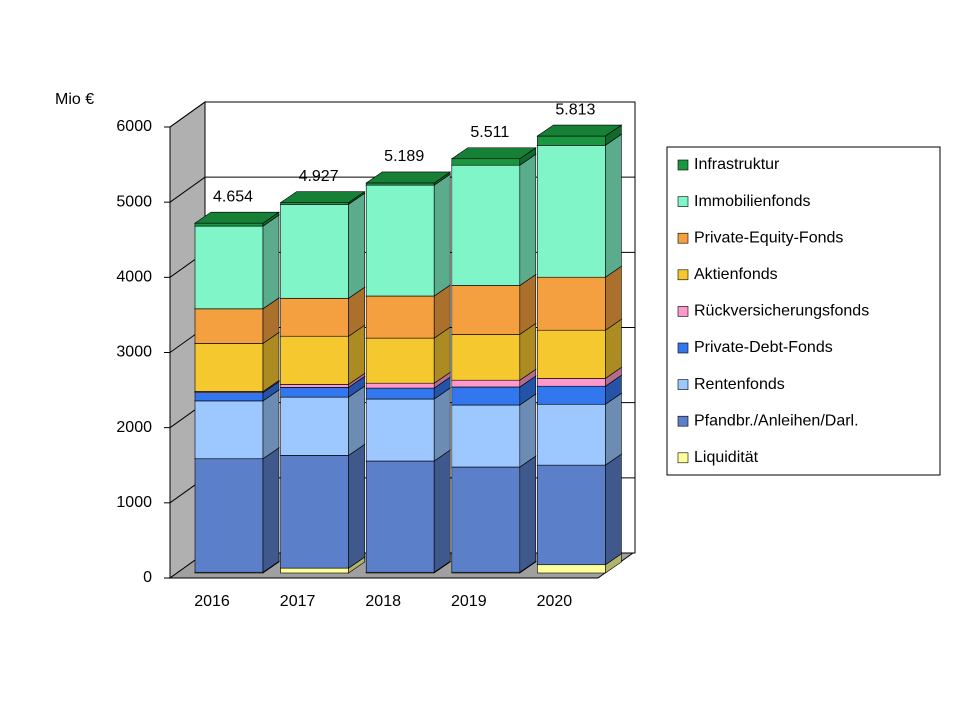 The height and width of the screenshot is (711, 957). What do you see at coordinates (147, 577) in the screenshot?
I see `y-tick-label: 0` at bounding box center [147, 577].